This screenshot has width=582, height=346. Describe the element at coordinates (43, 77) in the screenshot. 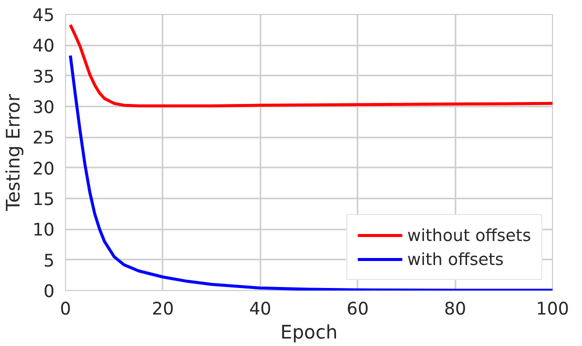

I see `y-tick-label: 35` at that location.